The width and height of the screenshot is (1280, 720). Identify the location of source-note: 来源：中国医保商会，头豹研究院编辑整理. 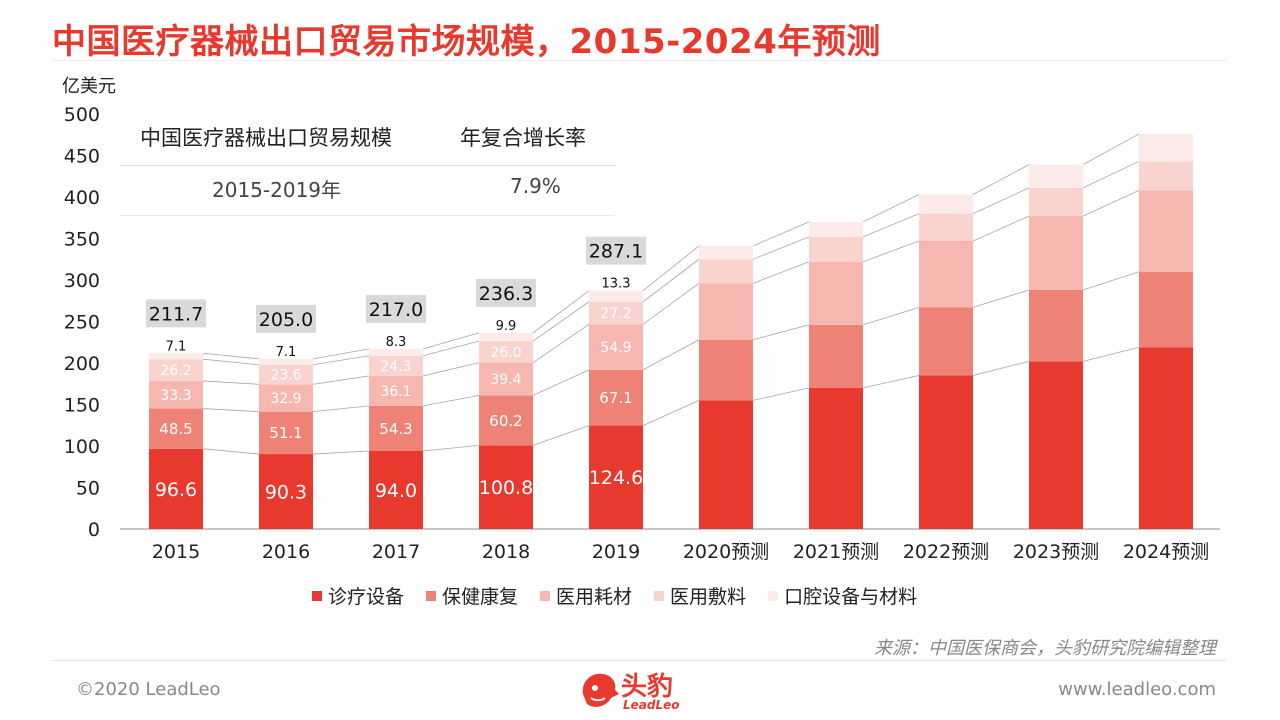
(1045, 648).